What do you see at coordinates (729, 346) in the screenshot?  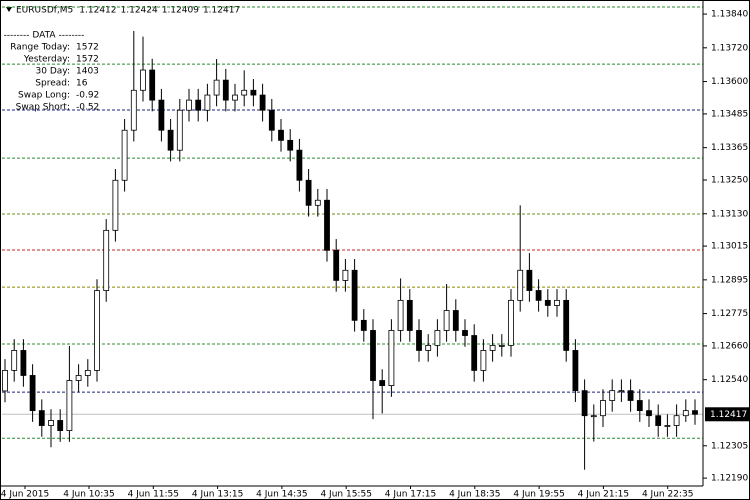 I see `y-tick-label: 1.12660` at bounding box center [729, 346].